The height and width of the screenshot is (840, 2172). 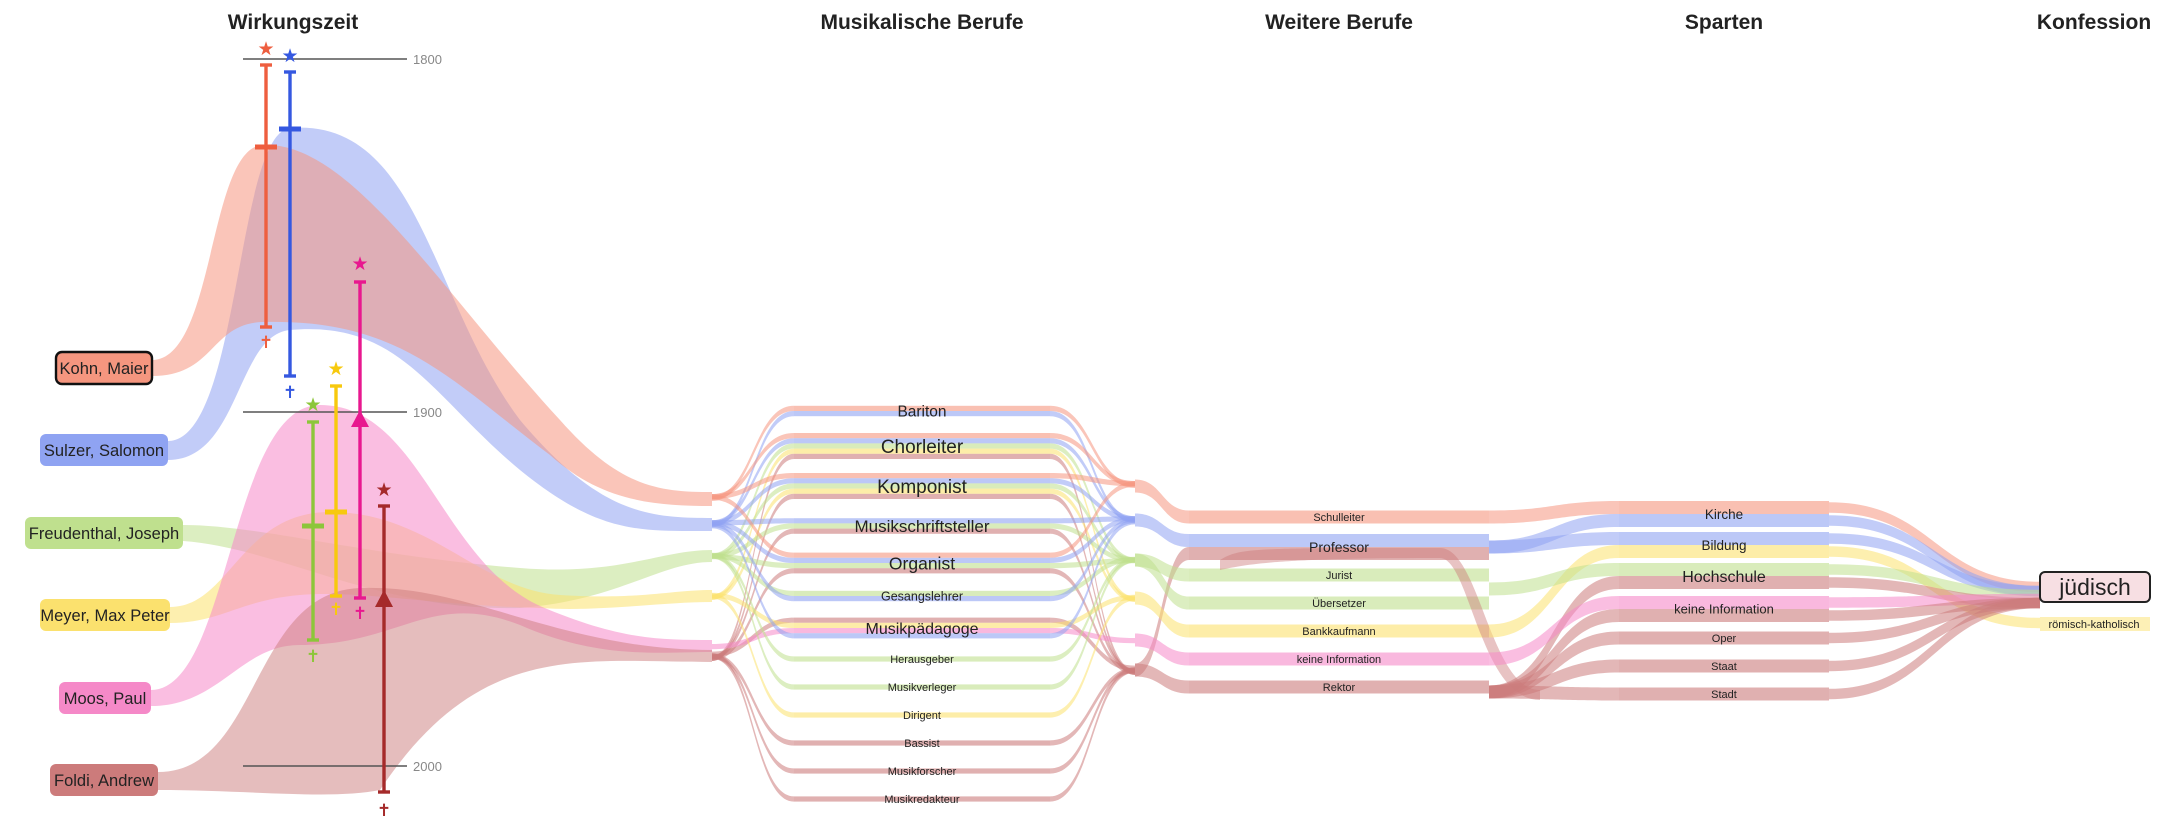 What do you see at coordinates (1724, 577) in the screenshot?
I see `node-sparte-hochschule: Hochschule` at bounding box center [1724, 577].